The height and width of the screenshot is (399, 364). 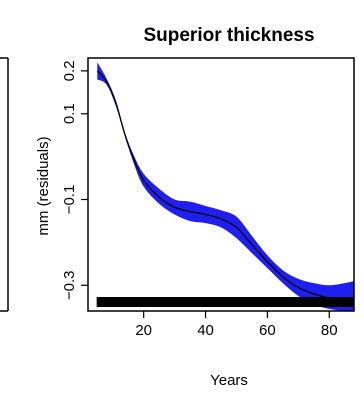 I want to click on x-tick-label: 20, so click(x=143, y=330).